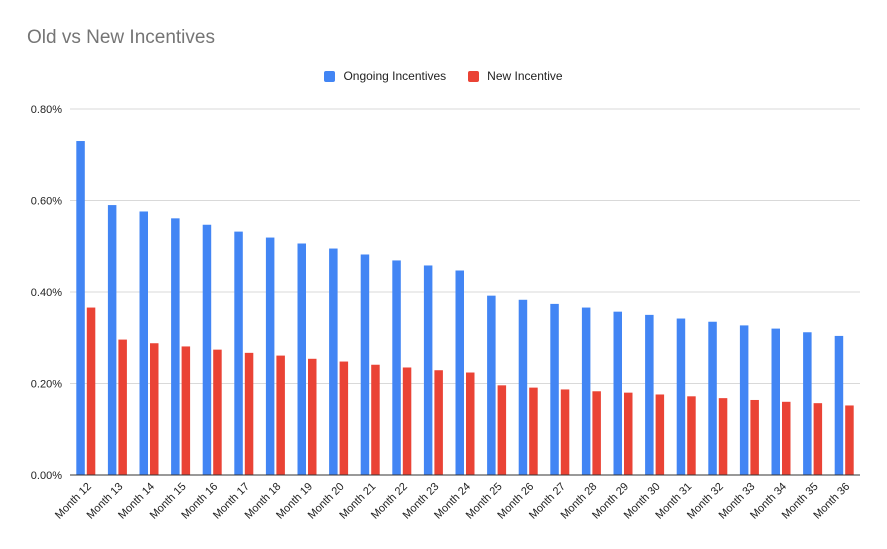  I want to click on legend-swatch-new, so click(474, 76).